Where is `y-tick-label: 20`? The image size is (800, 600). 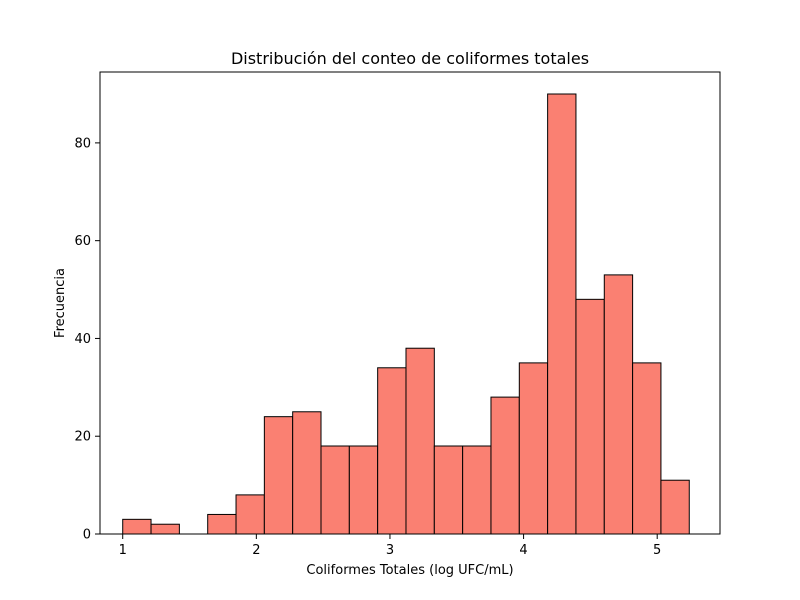 y-tick-label: 20 is located at coordinates (82, 437).